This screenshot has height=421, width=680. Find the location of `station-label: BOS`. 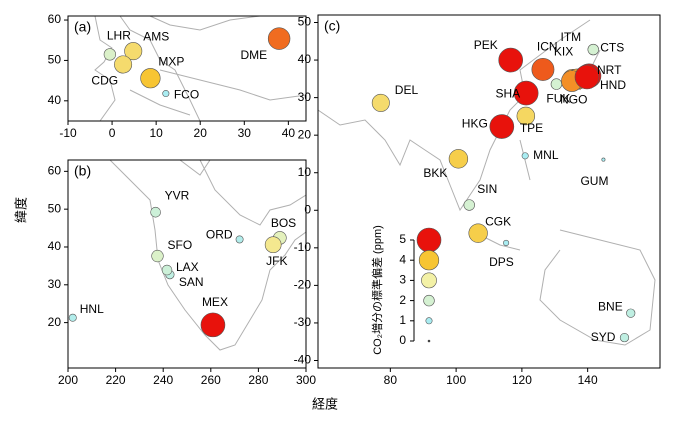

station-label: BOS is located at coordinates (283, 223).